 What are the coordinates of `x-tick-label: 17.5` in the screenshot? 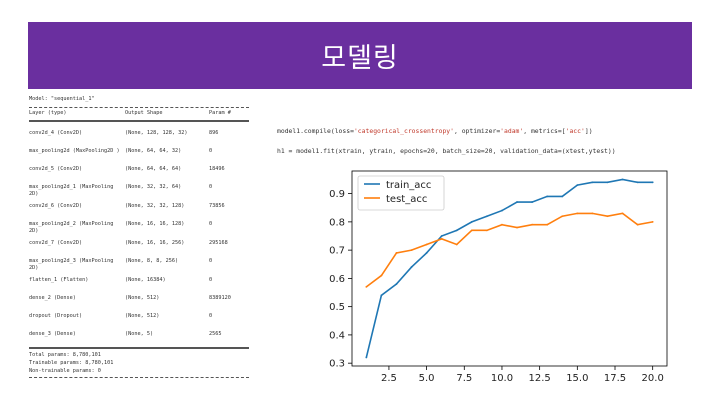 It's located at (615, 378).